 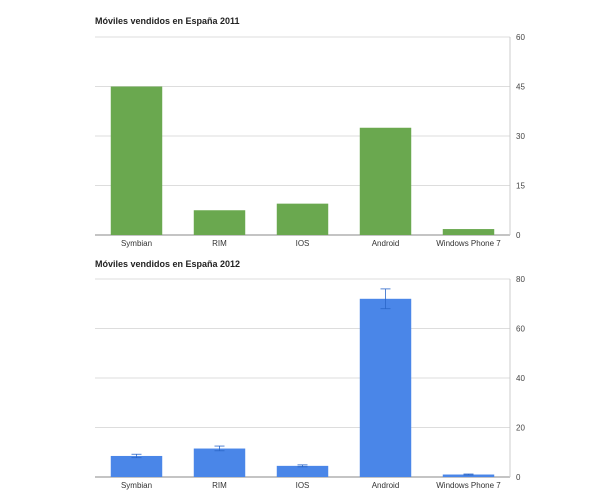 What do you see at coordinates (518, 235) in the screenshot?
I see `y-tick-label-0-0: 0` at bounding box center [518, 235].